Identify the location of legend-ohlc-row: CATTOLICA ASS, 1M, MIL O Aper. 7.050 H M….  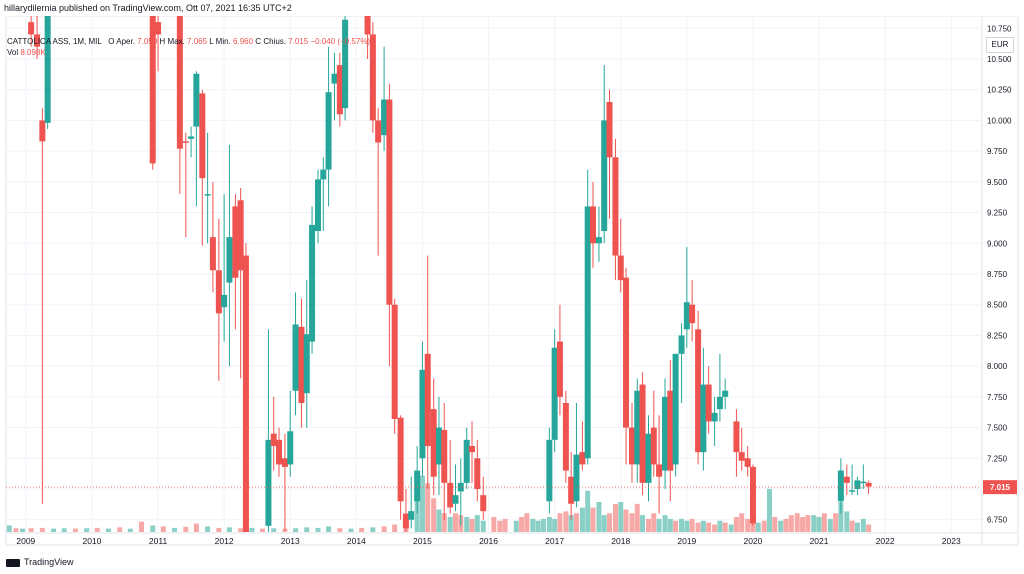
(188, 41).